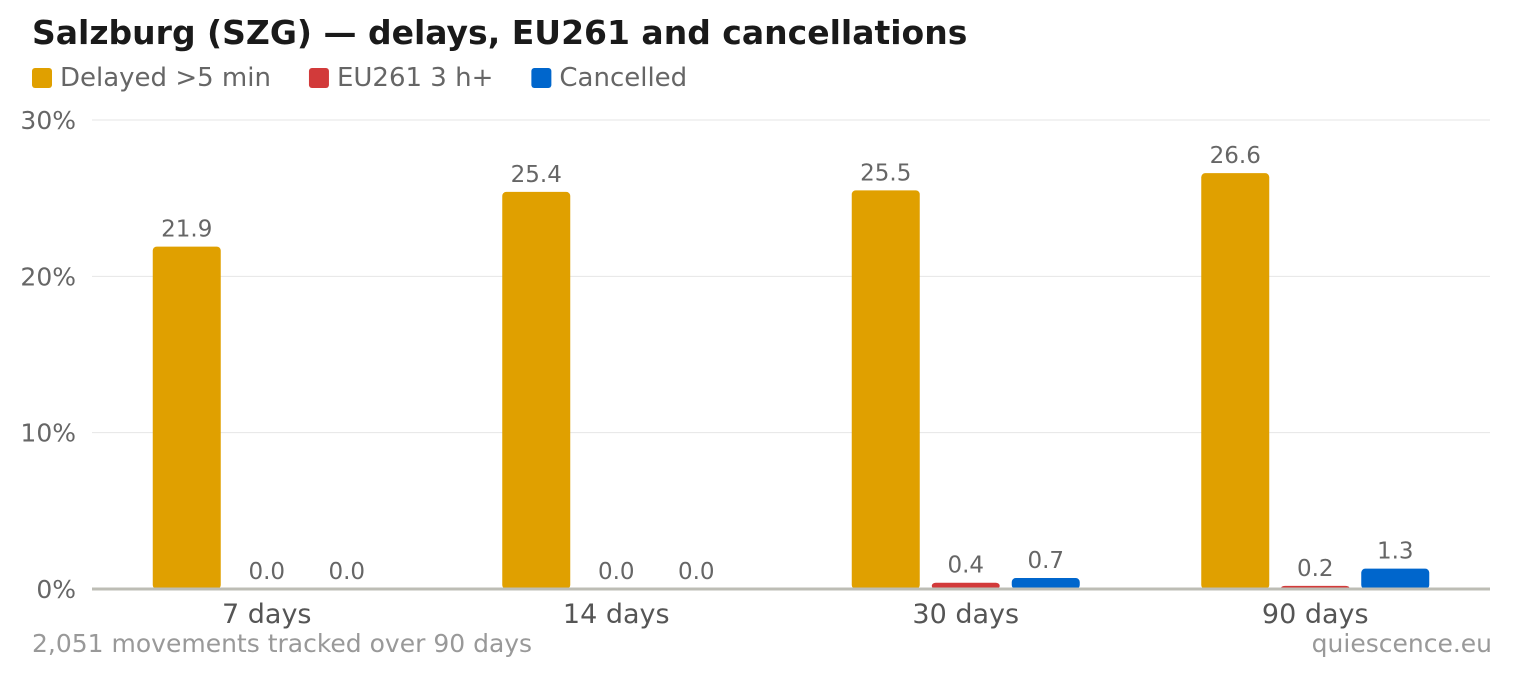  Describe the element at coordinates (282, 643) in the screenshot. I see `footer-note: 2,051 movements tracked over 90 days` at that location.